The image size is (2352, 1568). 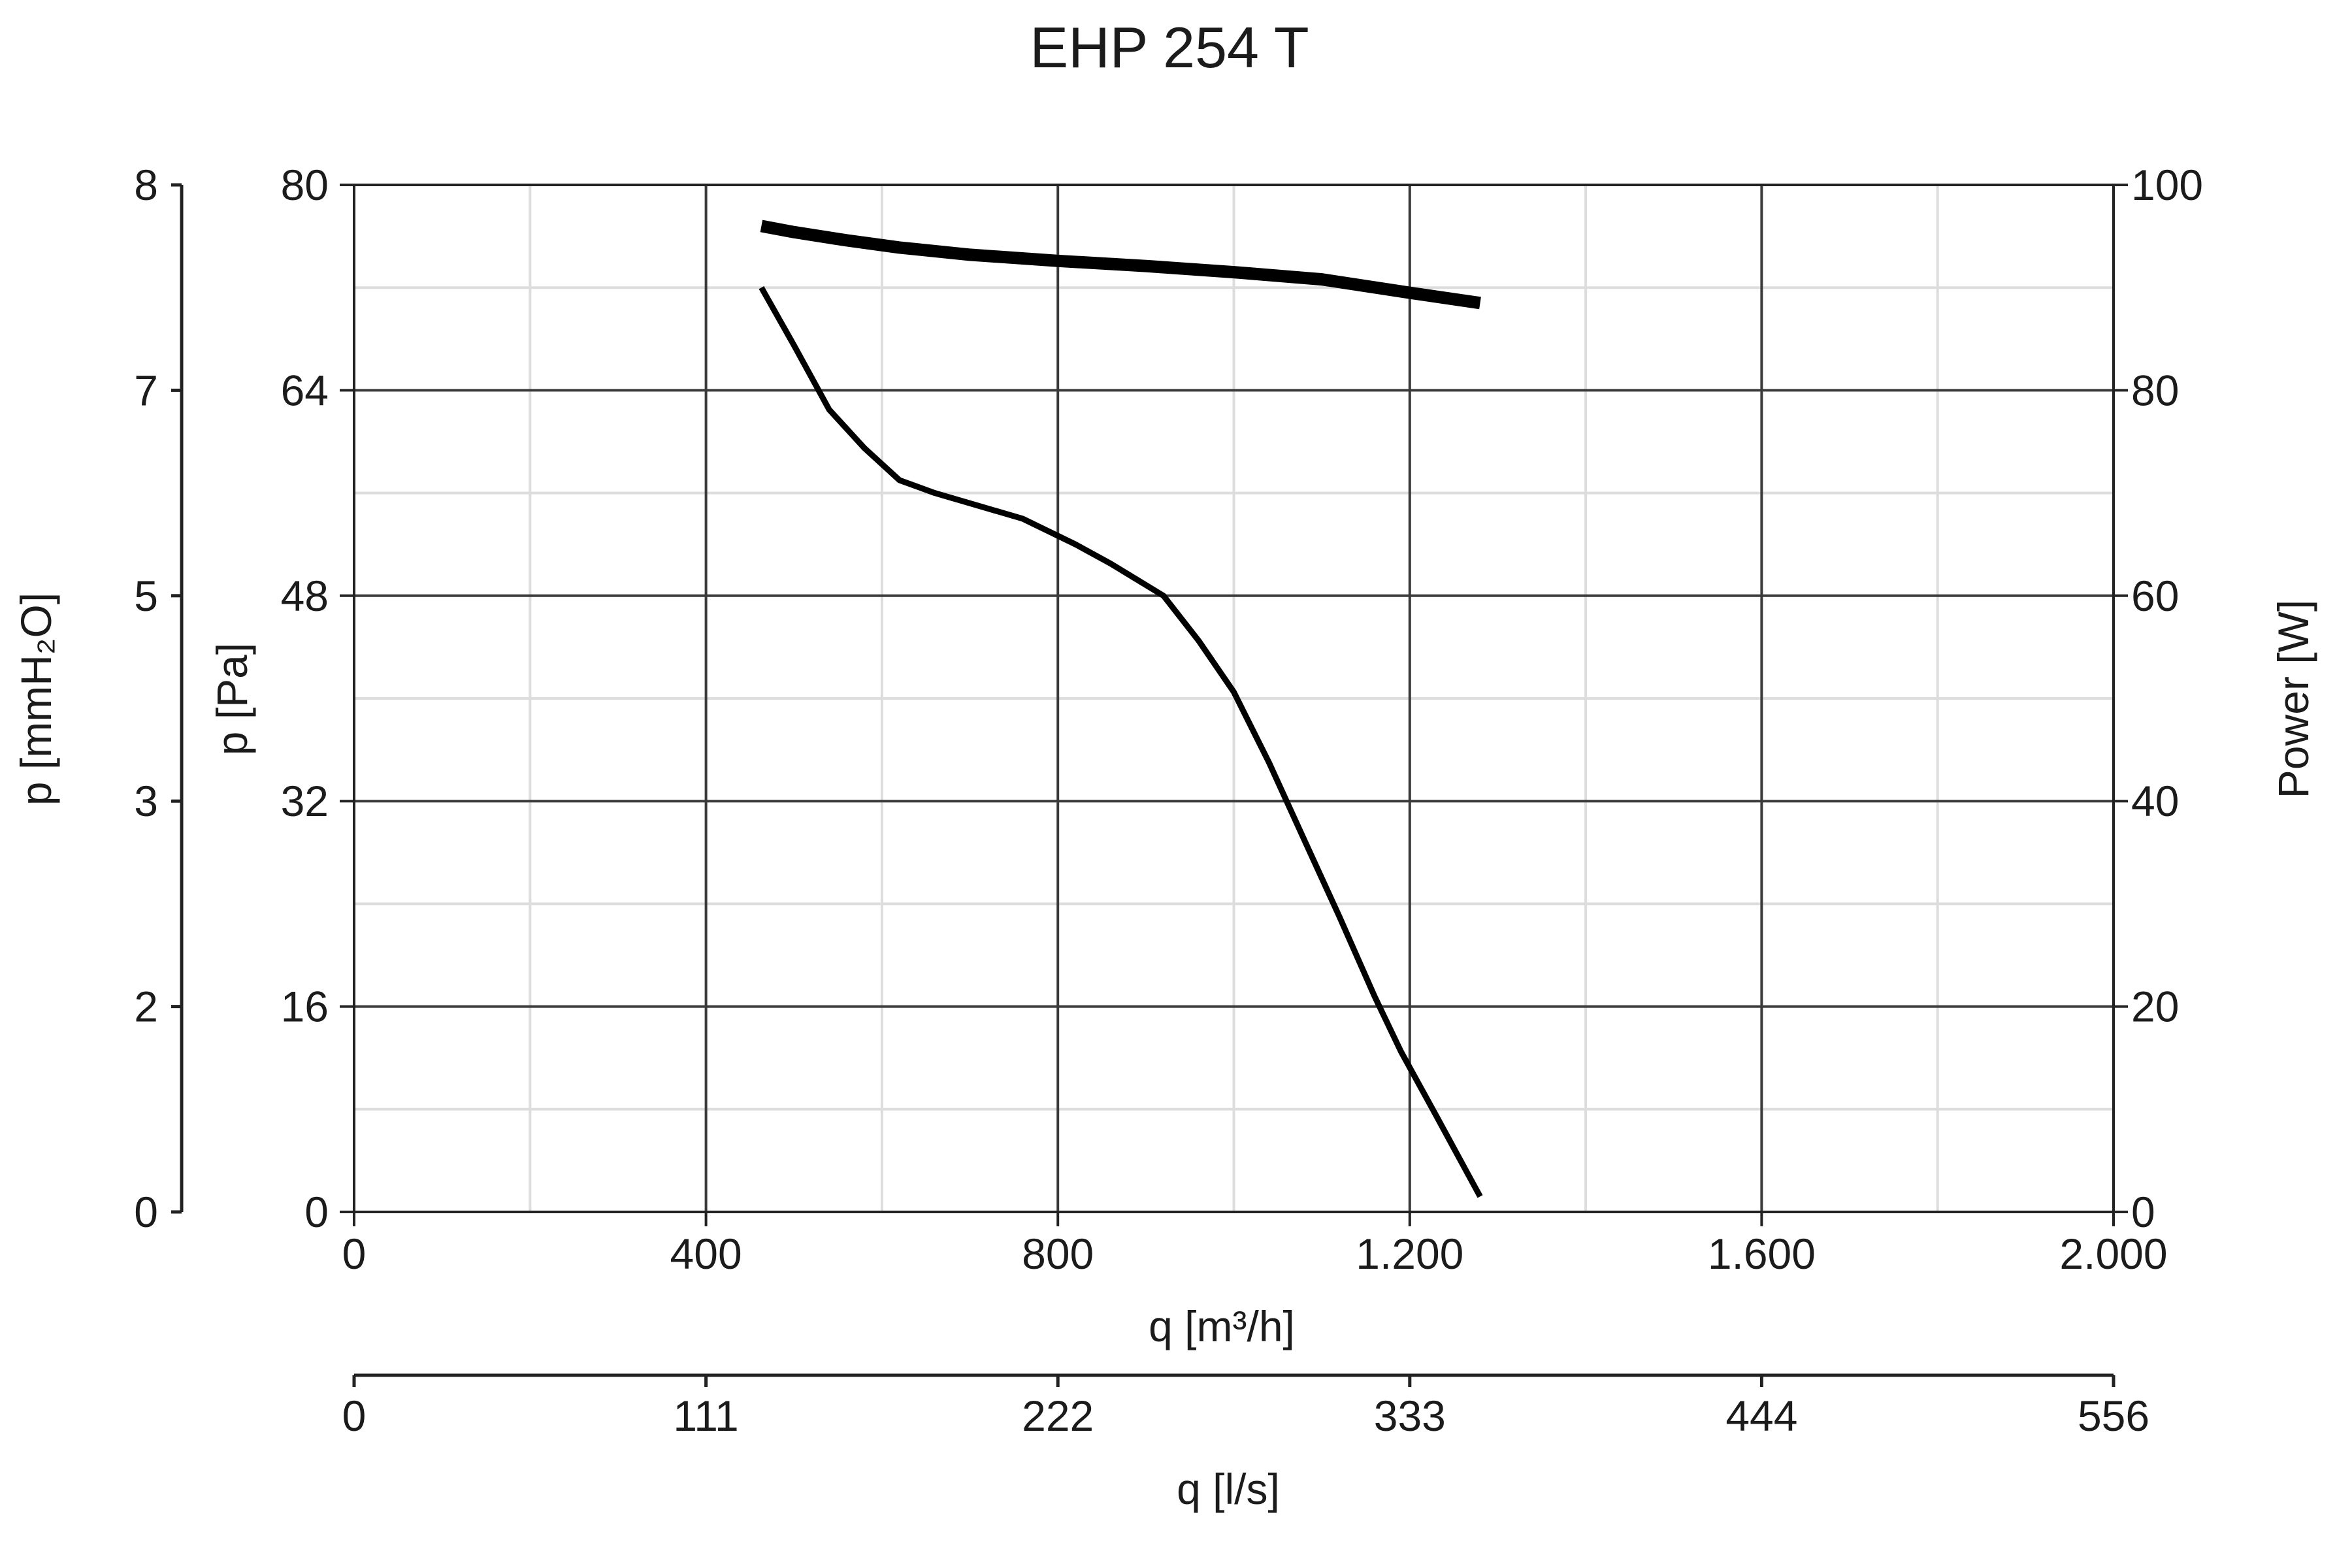 I want to click on x-tick-label: 1.200, so click(x=1409, y=1254).